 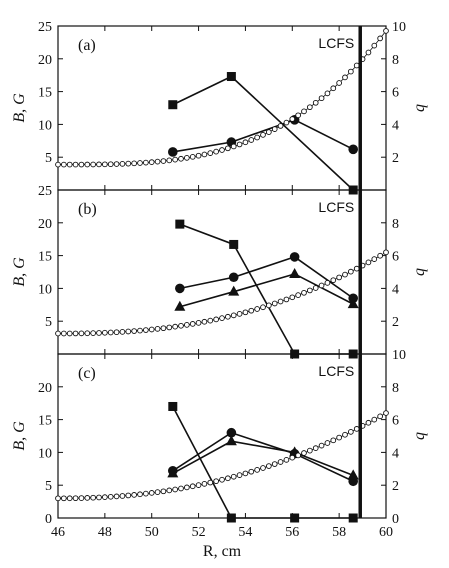 What do you see at coordinates (419, 436) in the screenshot?
I see `y2-axis-title: q` at bounding box center [419, 436].